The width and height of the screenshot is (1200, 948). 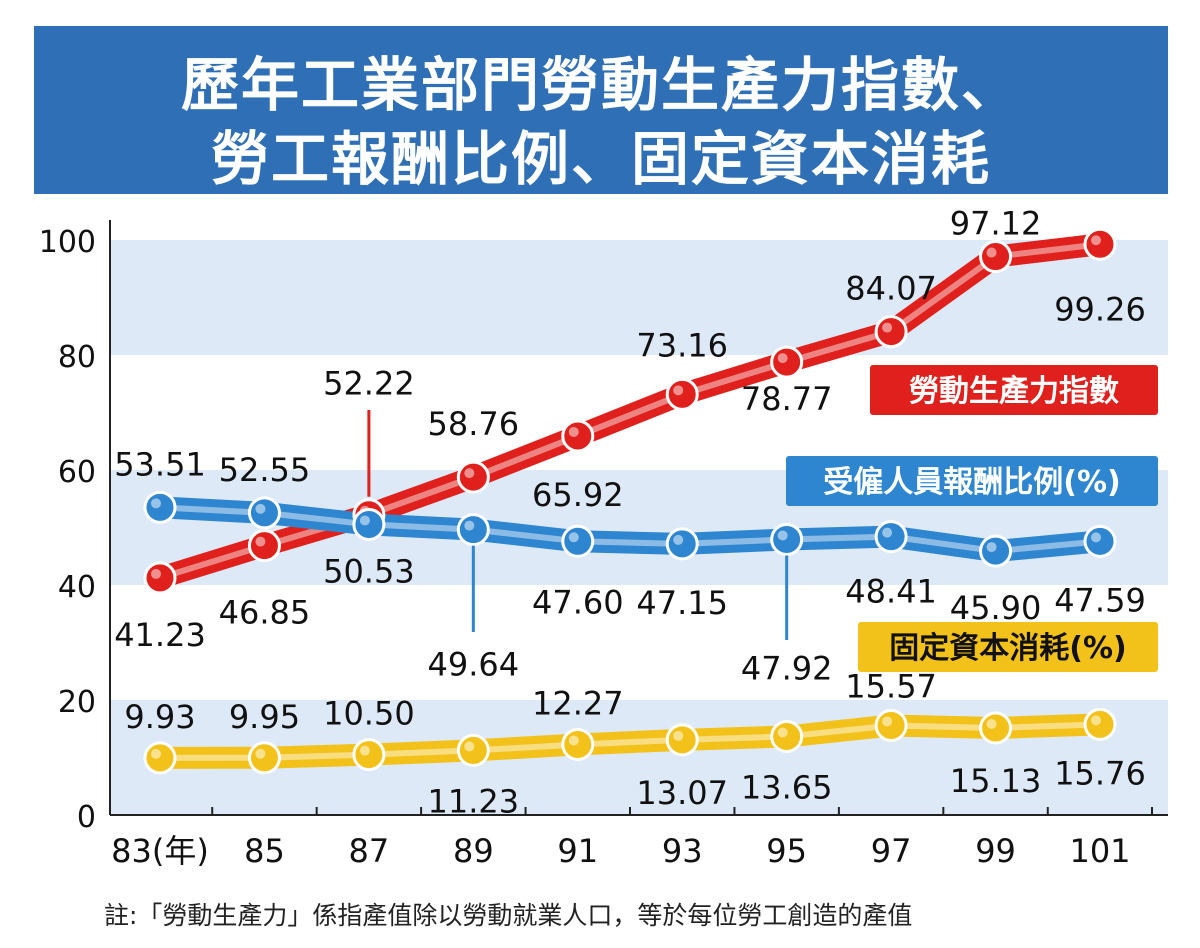 I want to click on x-tick-label: 95, so click(x=786, y=851).